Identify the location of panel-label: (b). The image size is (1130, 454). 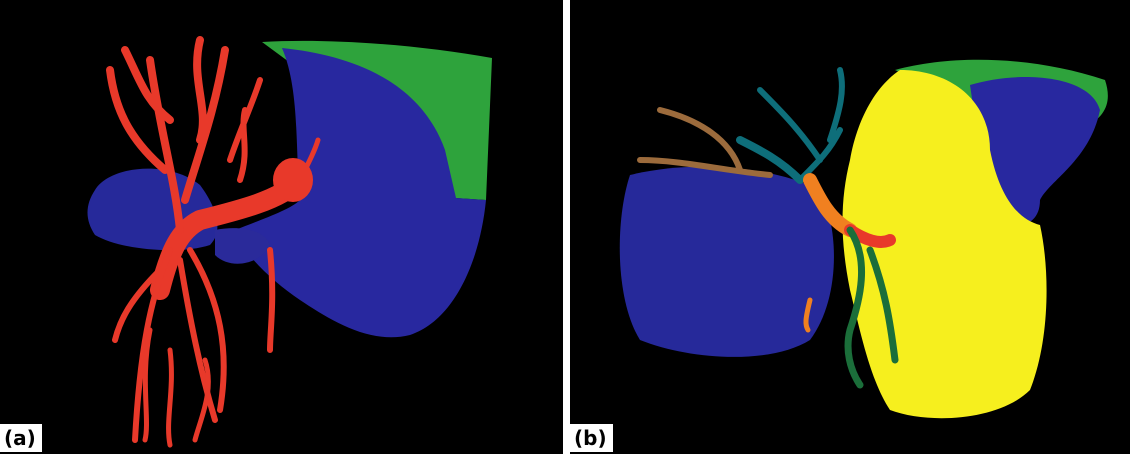
(591, 438).